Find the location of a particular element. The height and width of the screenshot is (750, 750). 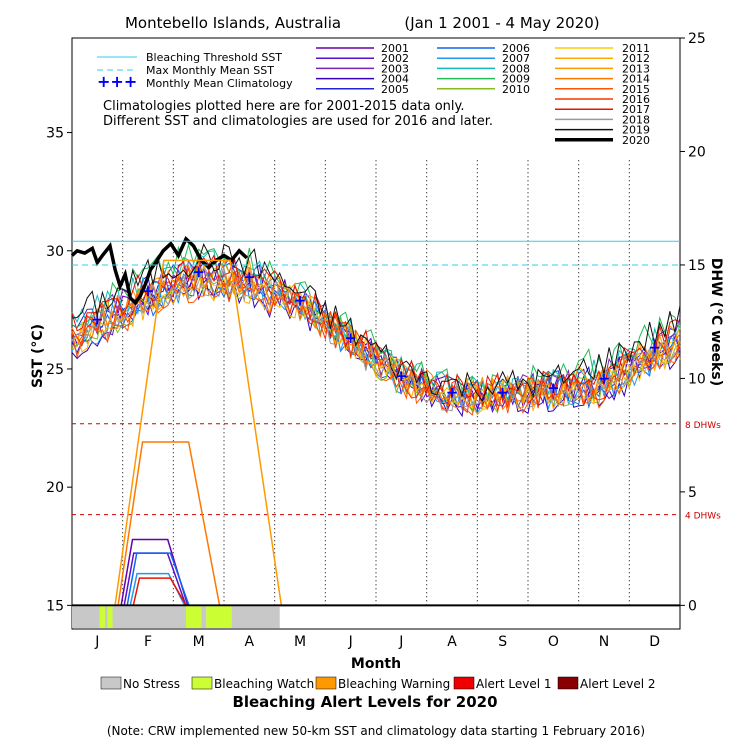

legend-year-label: 2013 is located at coordinates (636, 68).